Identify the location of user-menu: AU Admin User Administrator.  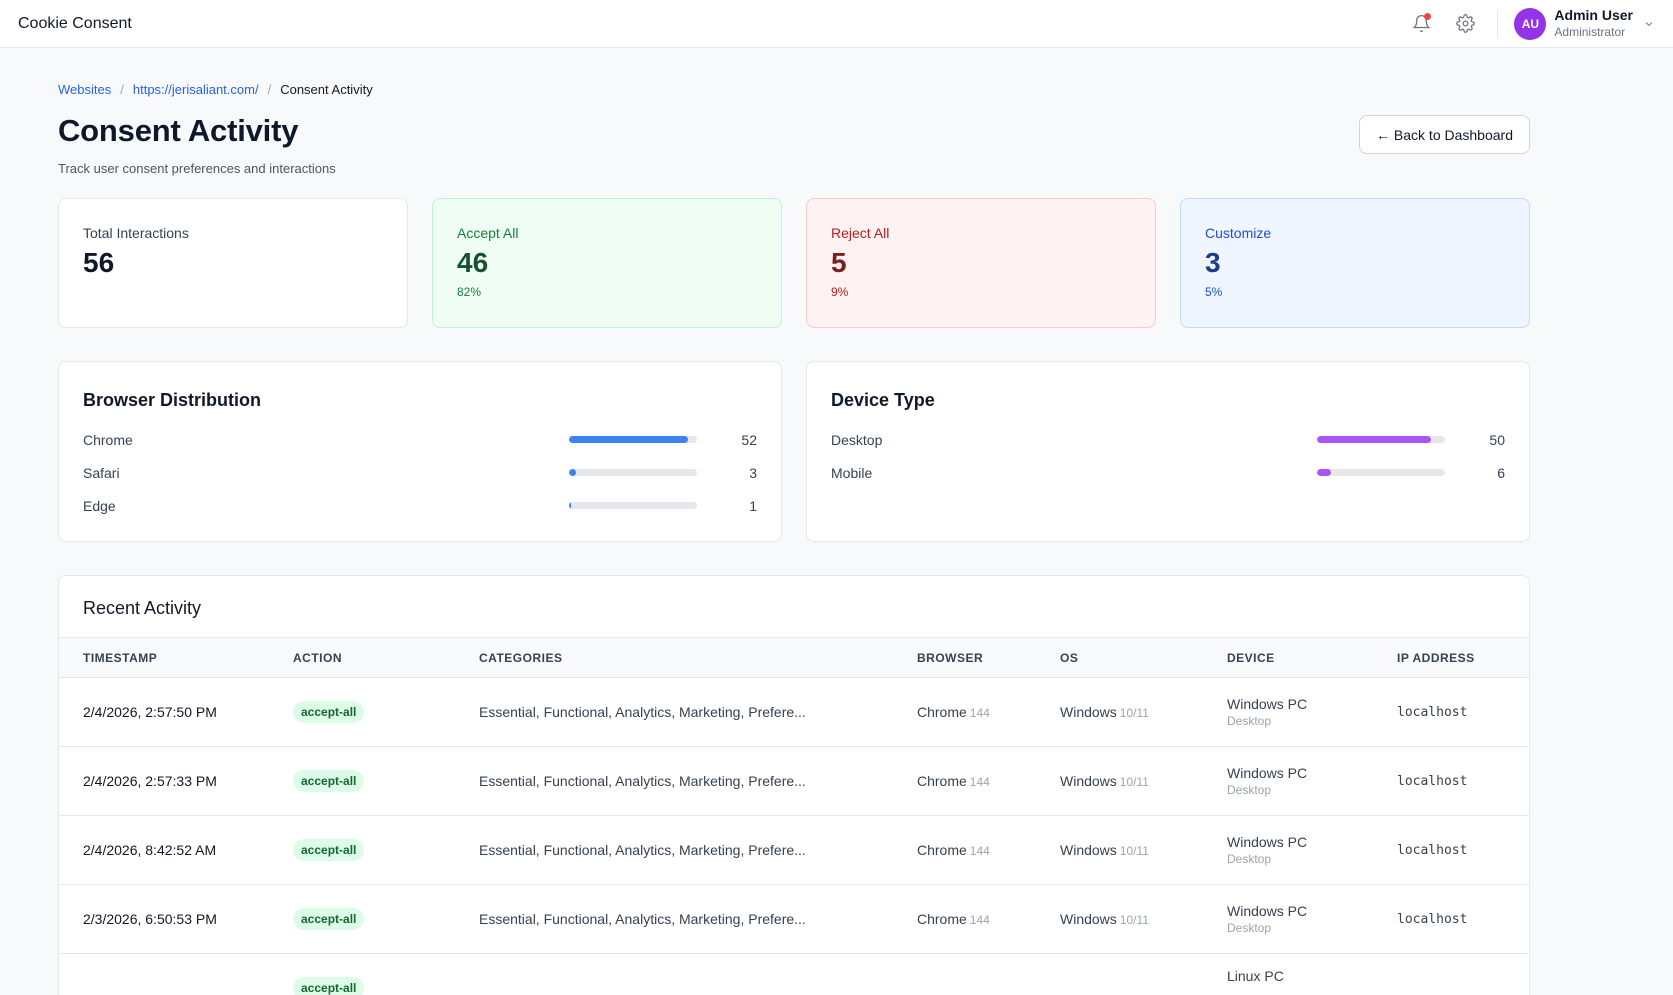
(1584, 24).